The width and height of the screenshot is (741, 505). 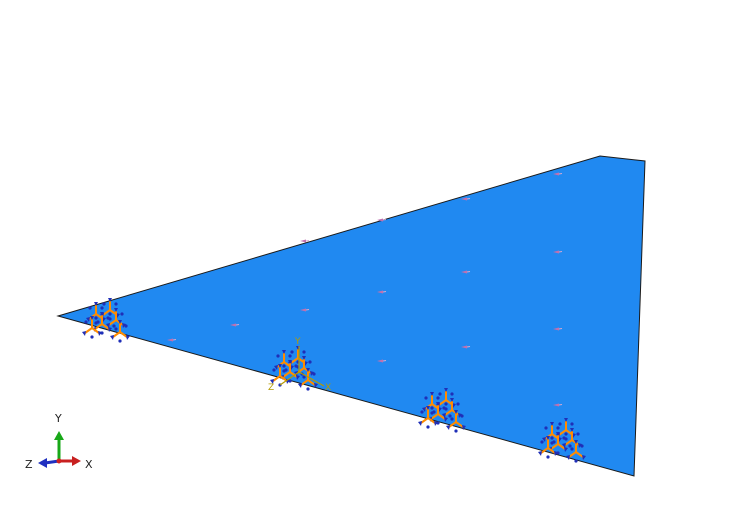 I want to click on view-triad: Y X Z, so click(x=59, y=441).